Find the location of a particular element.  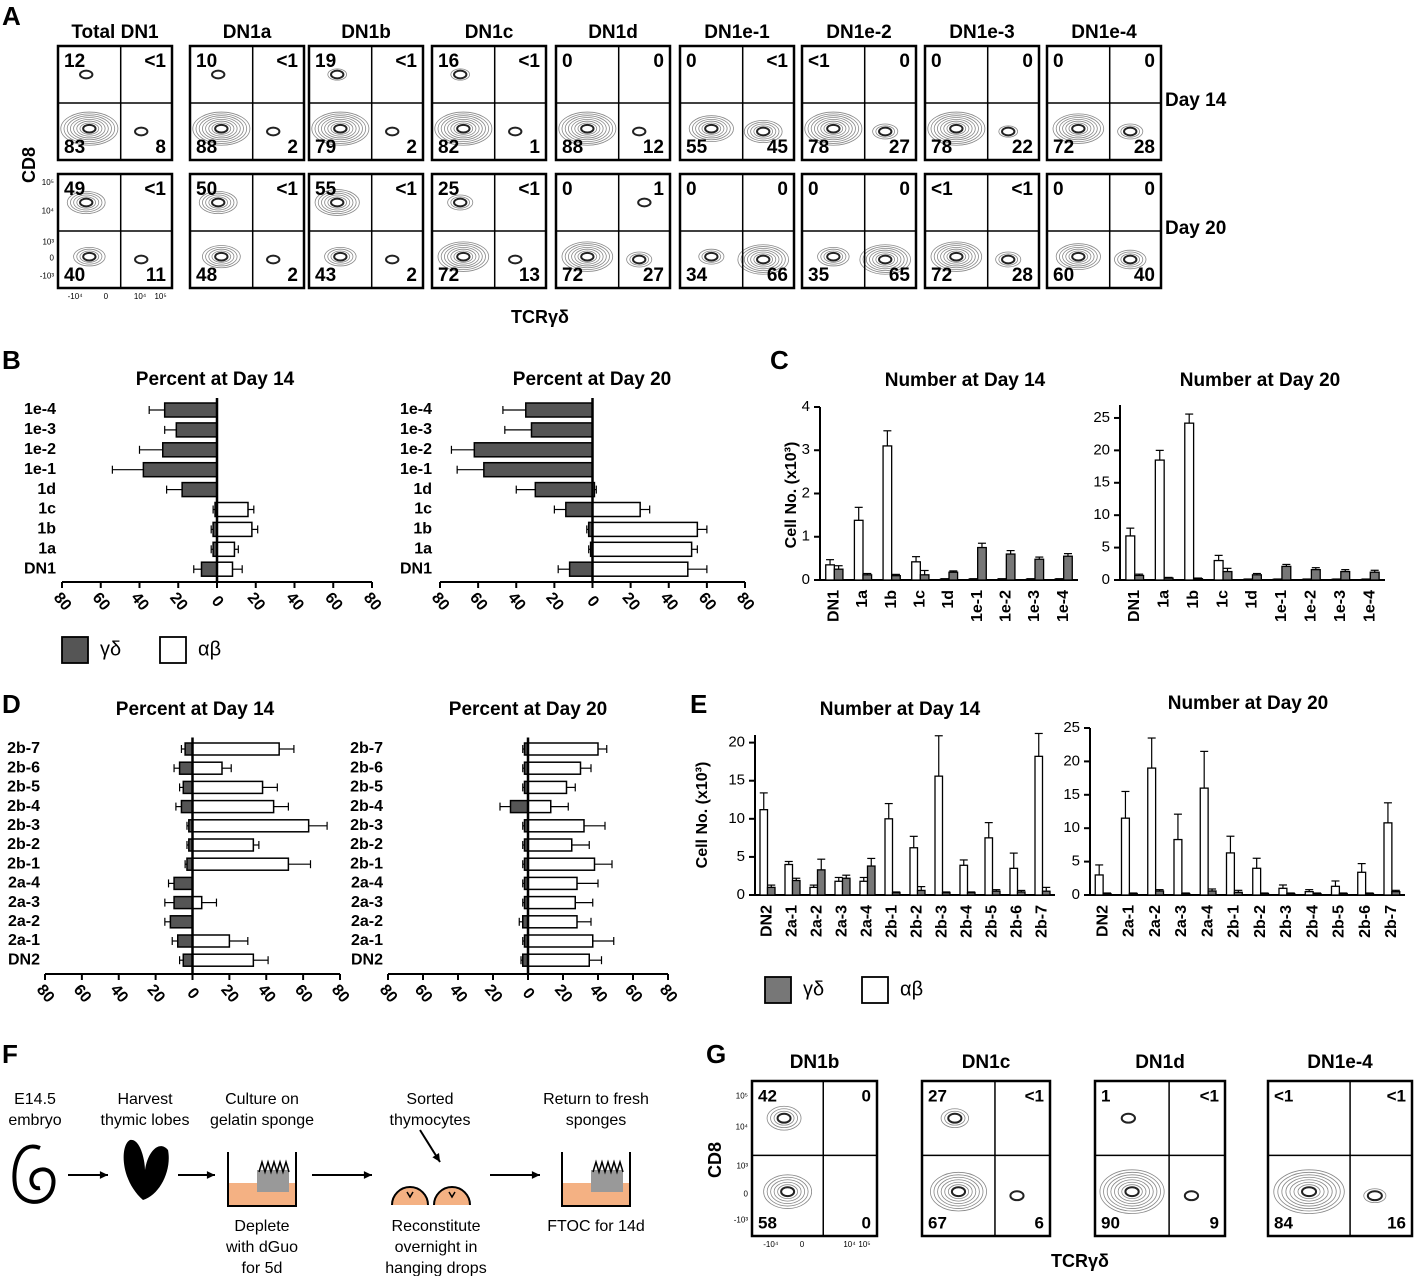

quadrant-value: 9 is located at coordinates (1214, 1222).